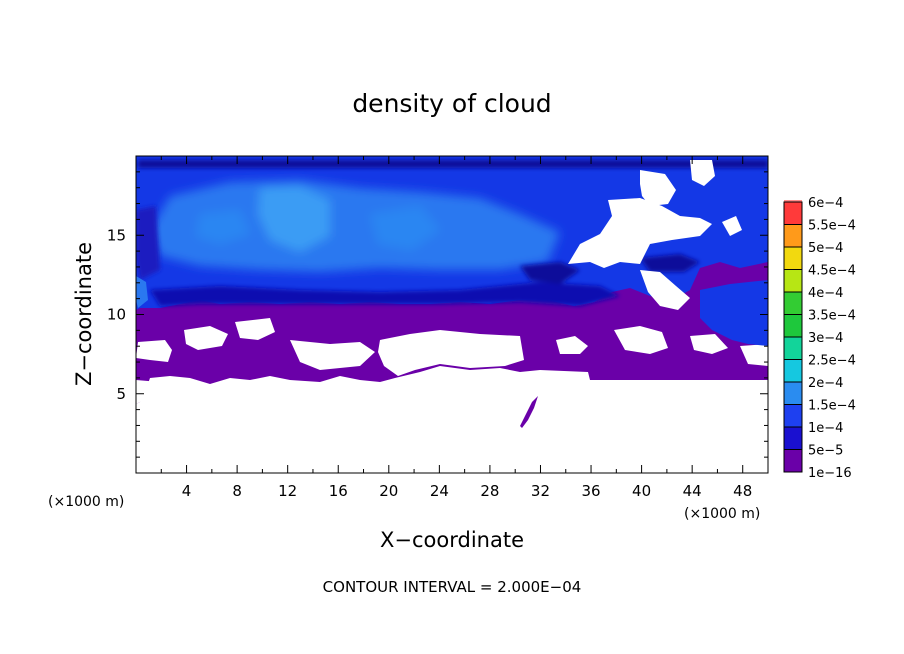 The width and height of the screenshot is (904, 654). Describe the element at coordinates (832, 271) in the screenshot. I see `colorbar-label: 4.5e−4` at that location.